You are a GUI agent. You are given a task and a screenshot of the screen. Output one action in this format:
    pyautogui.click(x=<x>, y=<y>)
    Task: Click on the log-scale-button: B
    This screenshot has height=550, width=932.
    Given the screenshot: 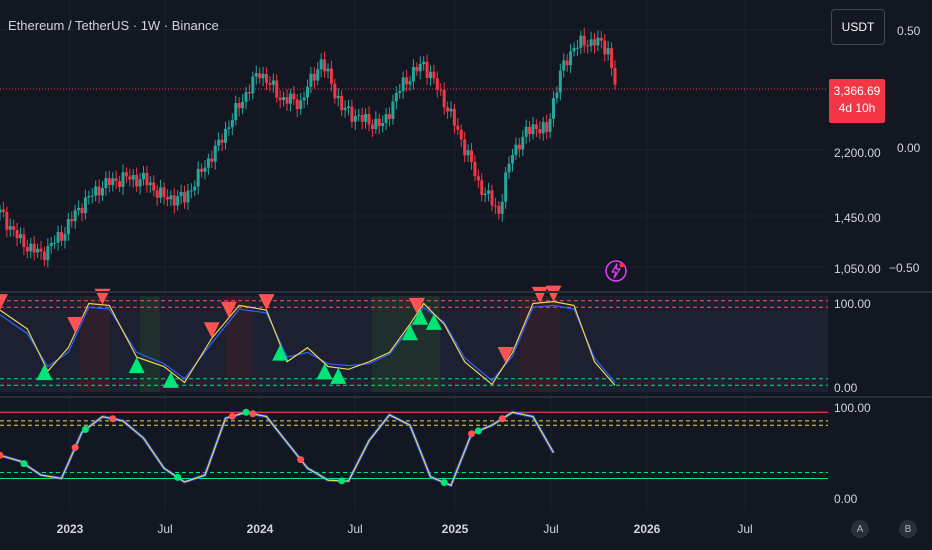 What is the action you would take?
    pyautogui.click(x=908, y=529)
    